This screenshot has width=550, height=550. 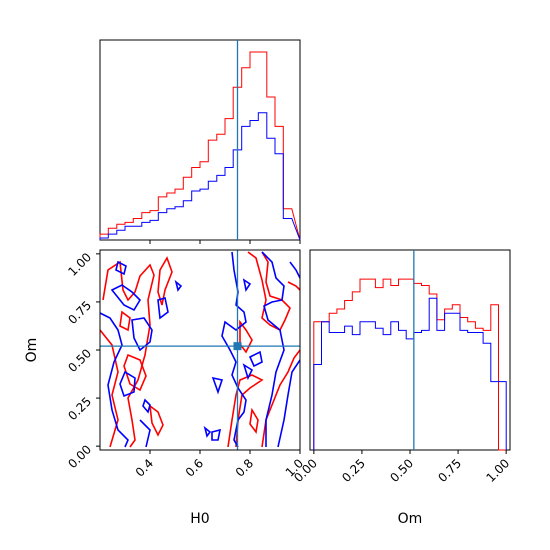 What do you see at coordinates (353, 470) in the screenshot?
I see `hist-om-tick-label-2: 0.25` at bounding box center [353, 470].